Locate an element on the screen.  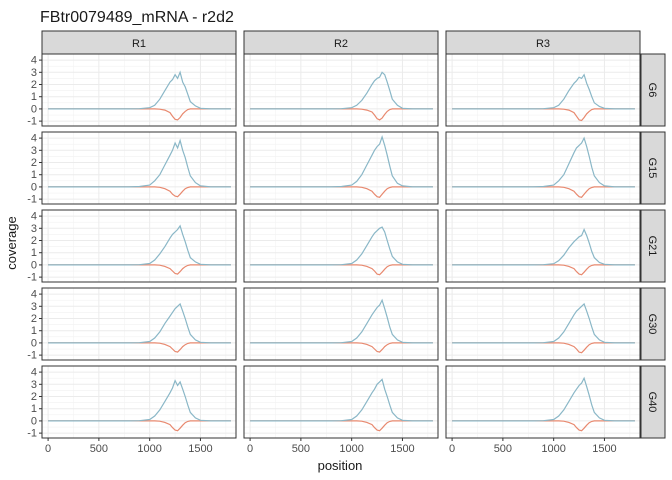
panel-R3-G40: 0 500 1000 1500 is located at coordinates (543, 410).